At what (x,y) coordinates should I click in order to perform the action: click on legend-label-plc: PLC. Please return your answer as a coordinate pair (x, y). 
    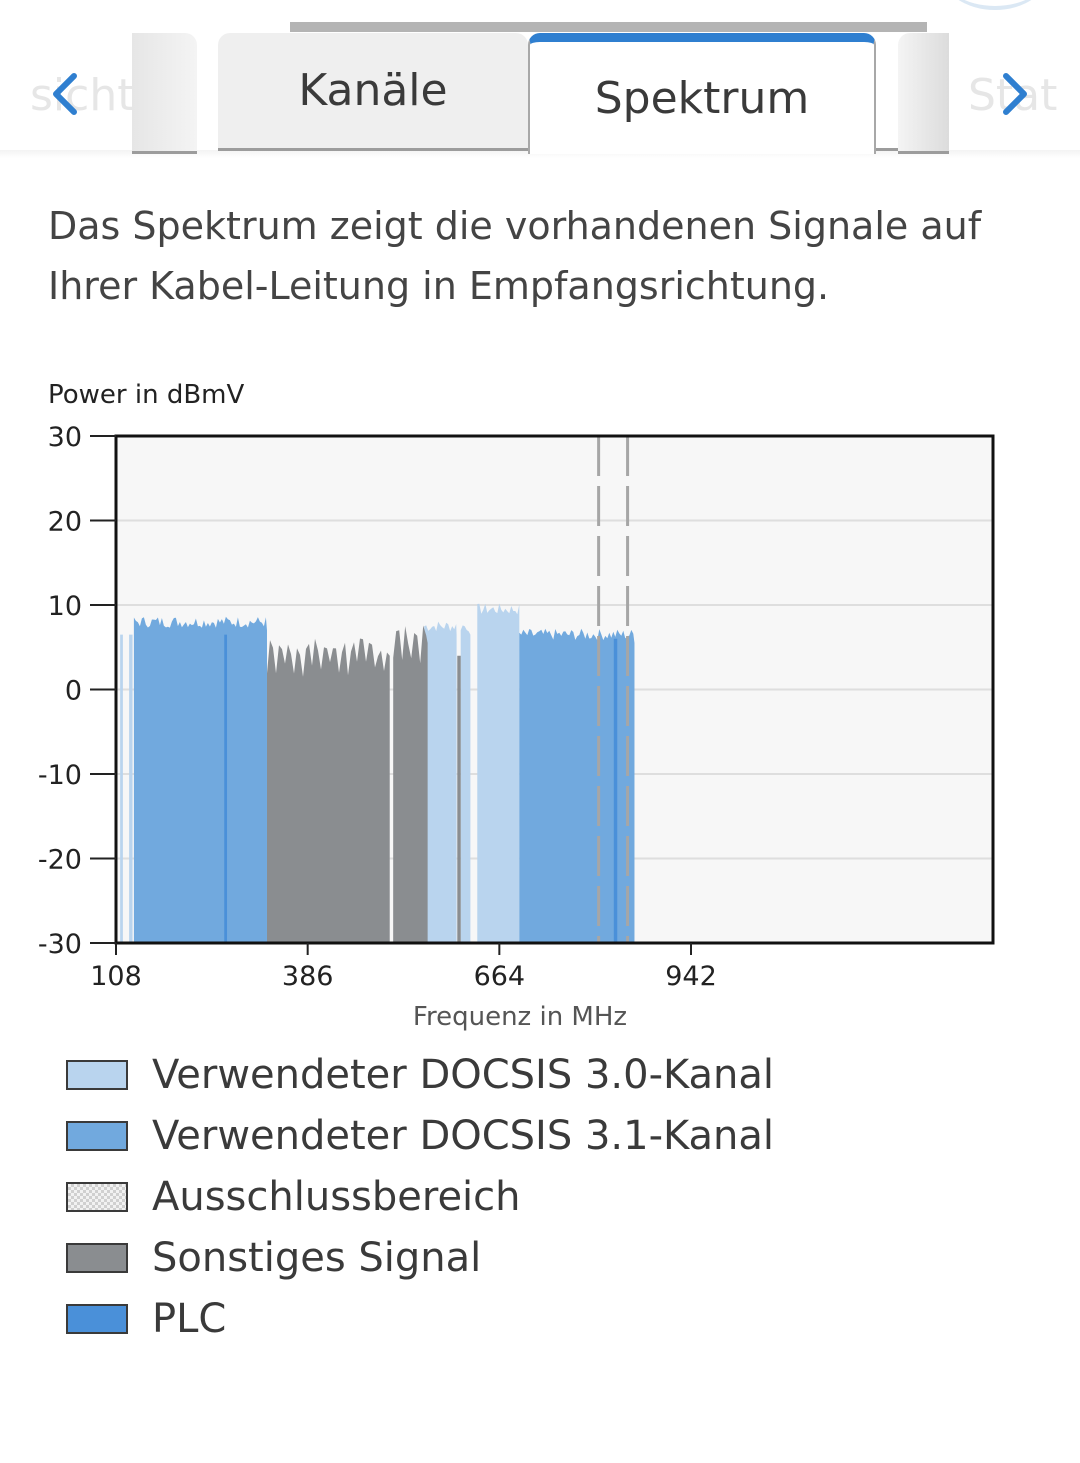
    Looking at the image, I should click on (189, 1318).